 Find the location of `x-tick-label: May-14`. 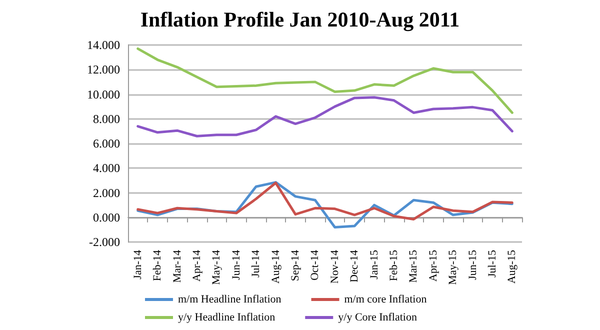

x-tick-label: May-14 is located at coordinates (216, 267).